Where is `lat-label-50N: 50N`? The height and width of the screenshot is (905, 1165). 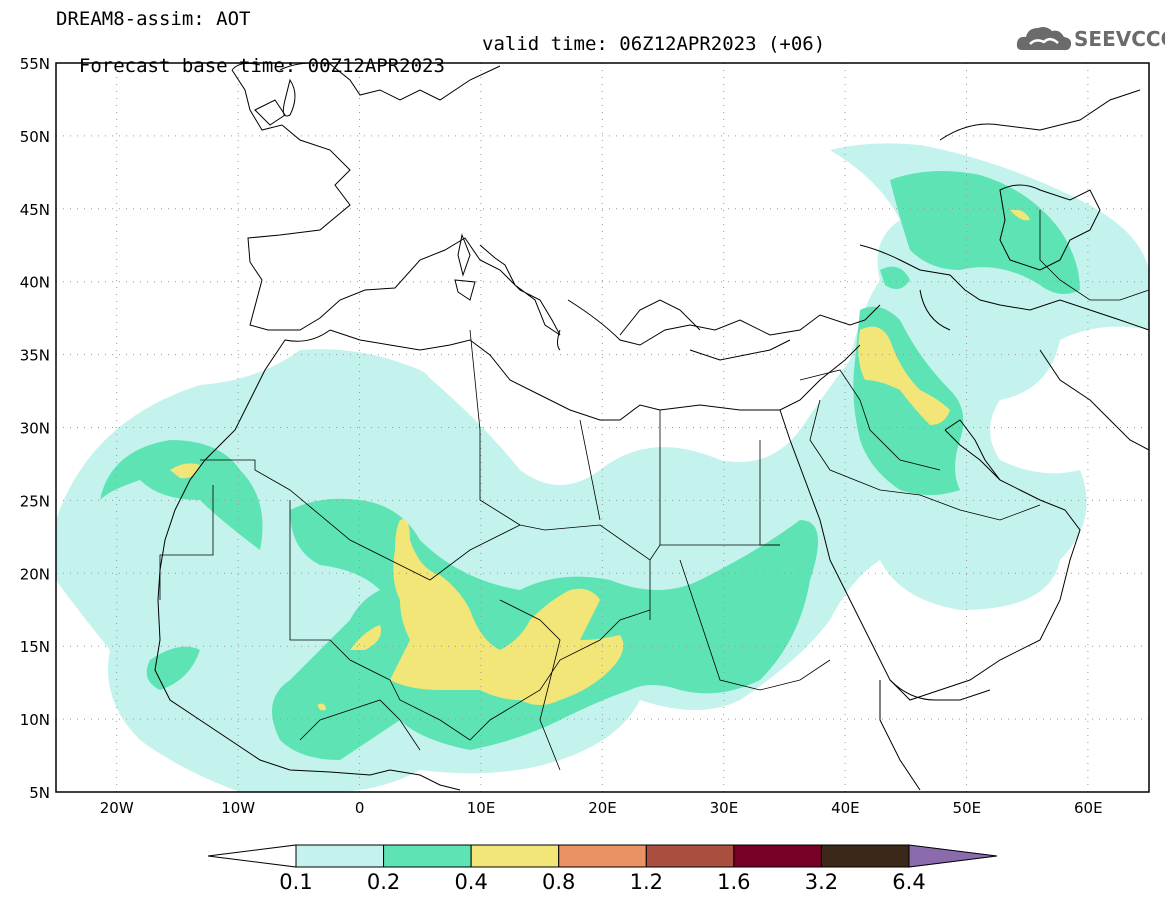 lat-label-50N: 50N is located at coordinates (35, 137).